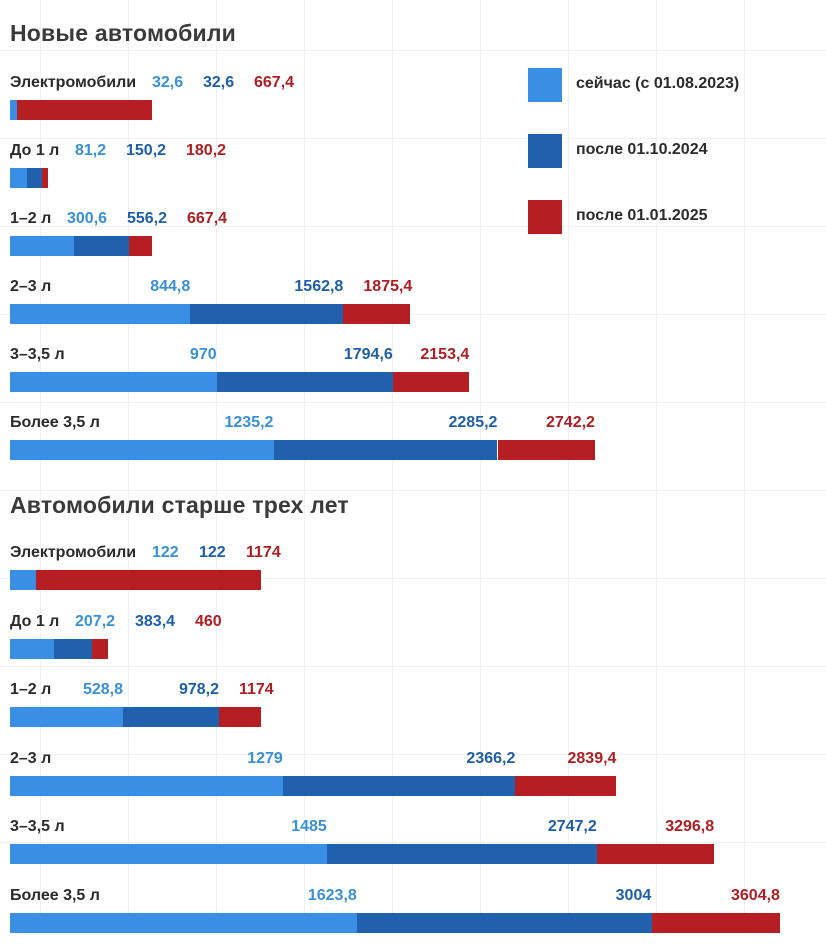 This screenshot has width=826, height=951. Describe the element at coordinates (658, 83) in the screenshot. I see `legend-label-current: сейчас (с 01.08.2023)` at that location.